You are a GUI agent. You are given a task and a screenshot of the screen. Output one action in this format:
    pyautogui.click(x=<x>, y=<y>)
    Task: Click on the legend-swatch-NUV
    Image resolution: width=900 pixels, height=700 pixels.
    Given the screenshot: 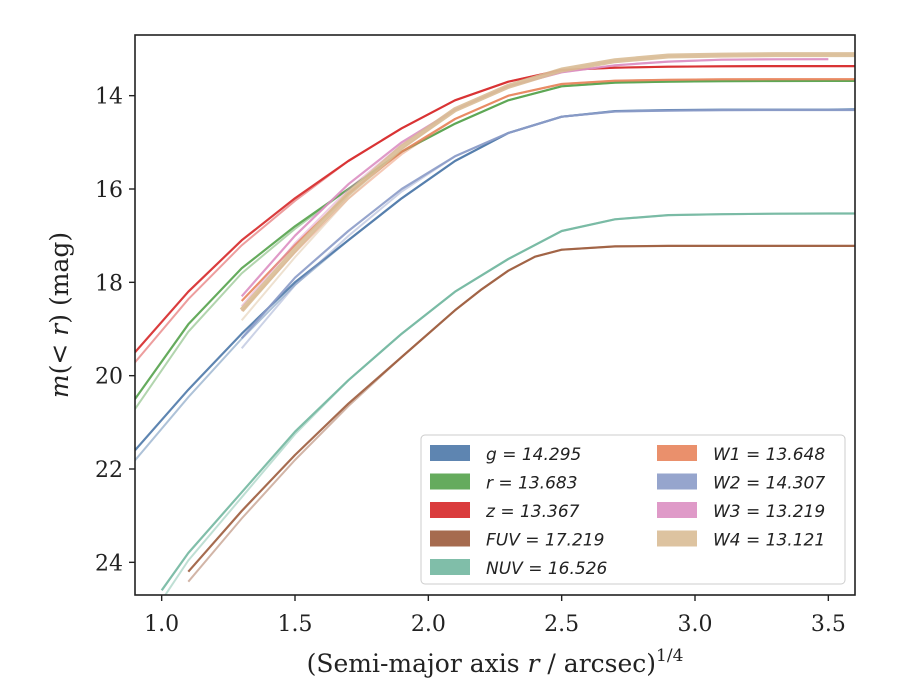 What is the action you would take?
    pyautogui.click(x=450, y=567)
    